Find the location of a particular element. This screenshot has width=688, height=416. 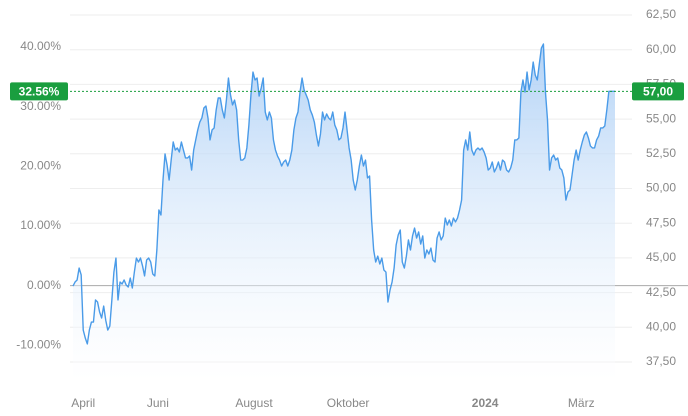

x-tick-label: Juni is located at coordinates (158, 403).